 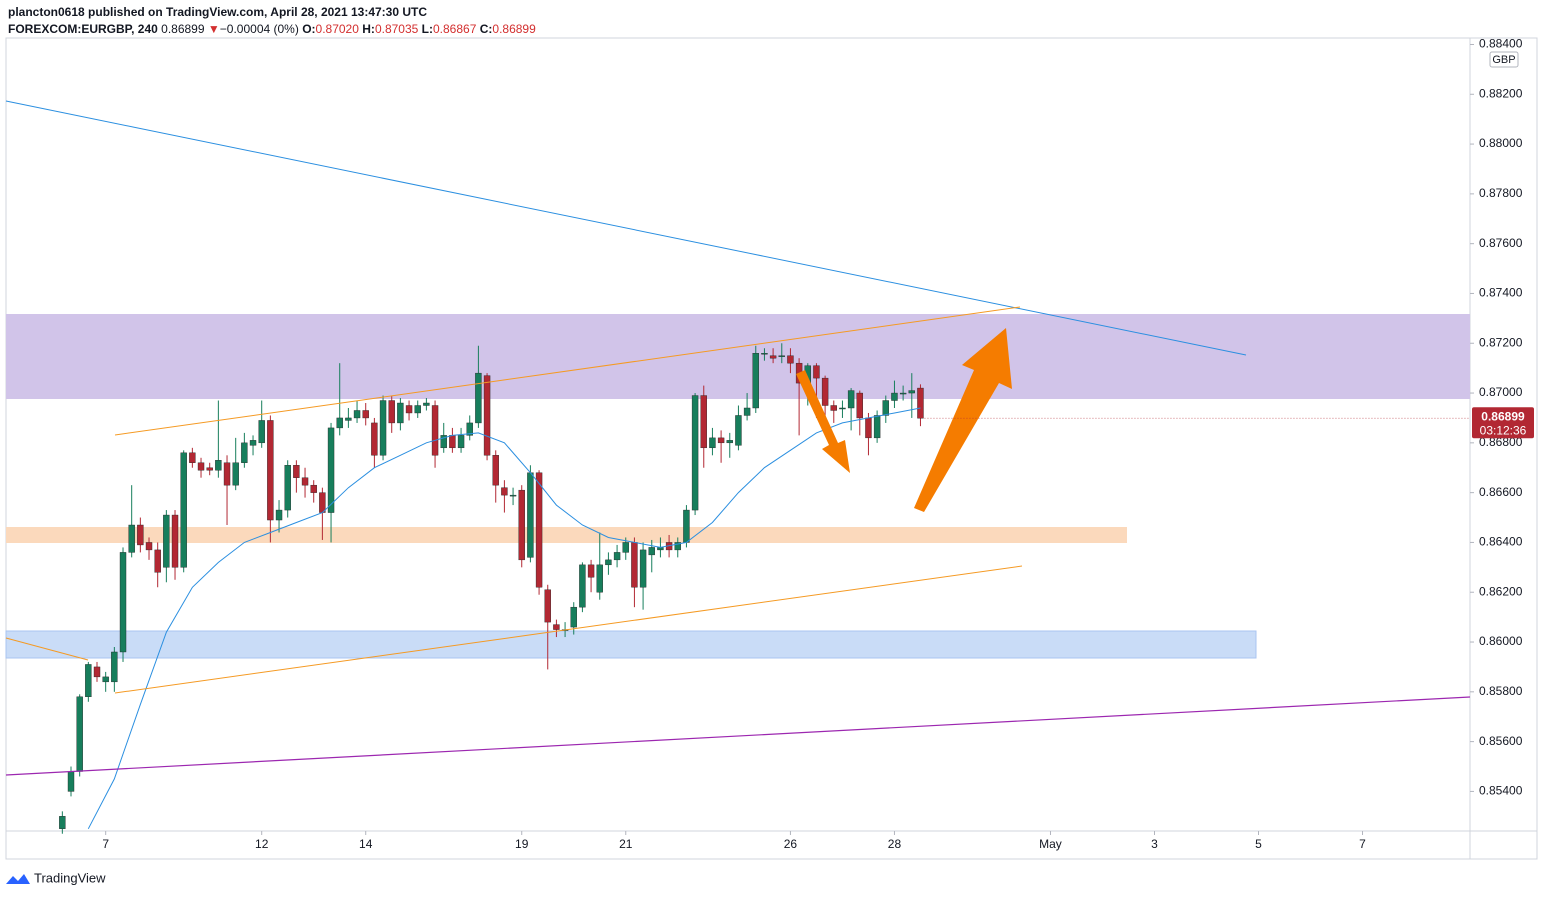 I want to click on x-tick-label: 14, so click(x=366, y=844).